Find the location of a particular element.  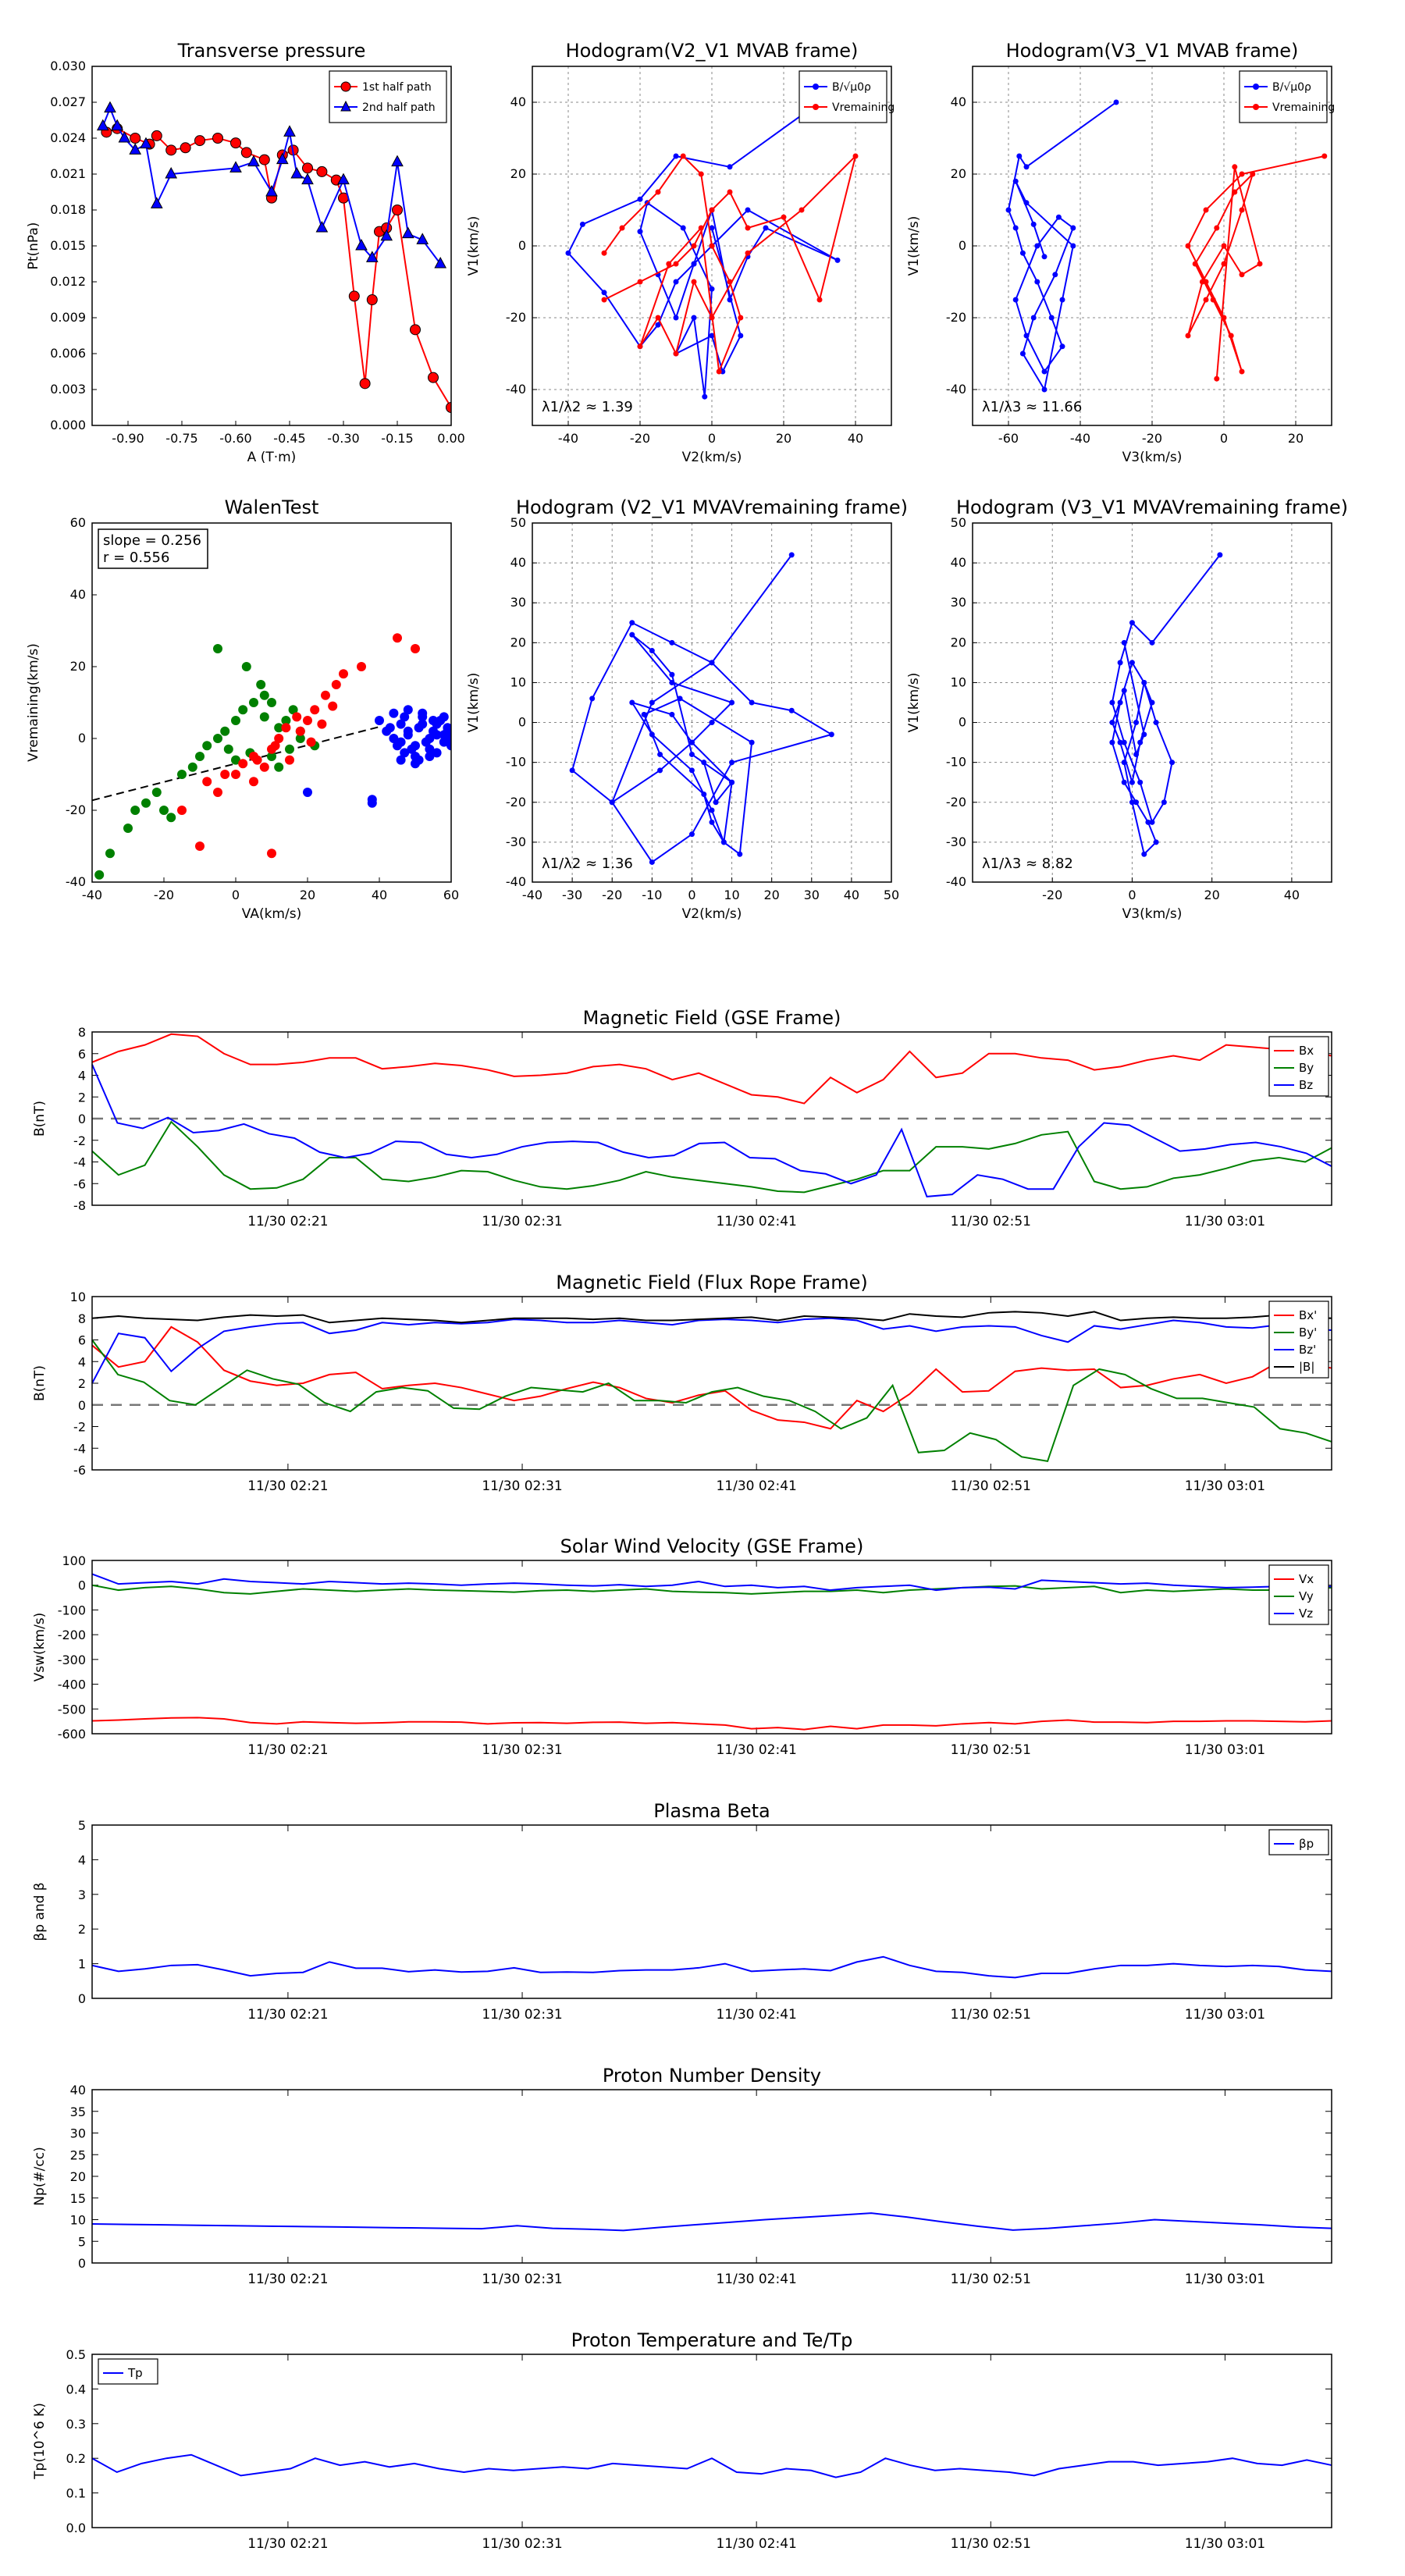

hodo4-xtick-label: 0 is located at coordinates (1132, 895).